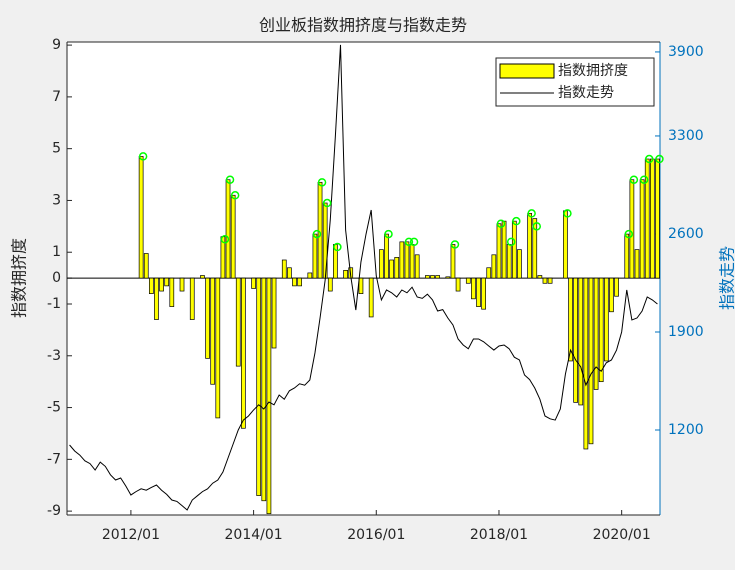 Image resolution: width=735 pixels, height=570 pixels. I want to click on legend-swatch, so click(527, 71).